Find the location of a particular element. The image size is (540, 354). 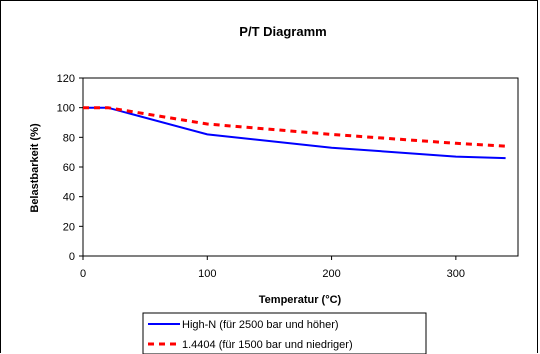

y-tick-label: 20 is located at coordinates (69, 227).